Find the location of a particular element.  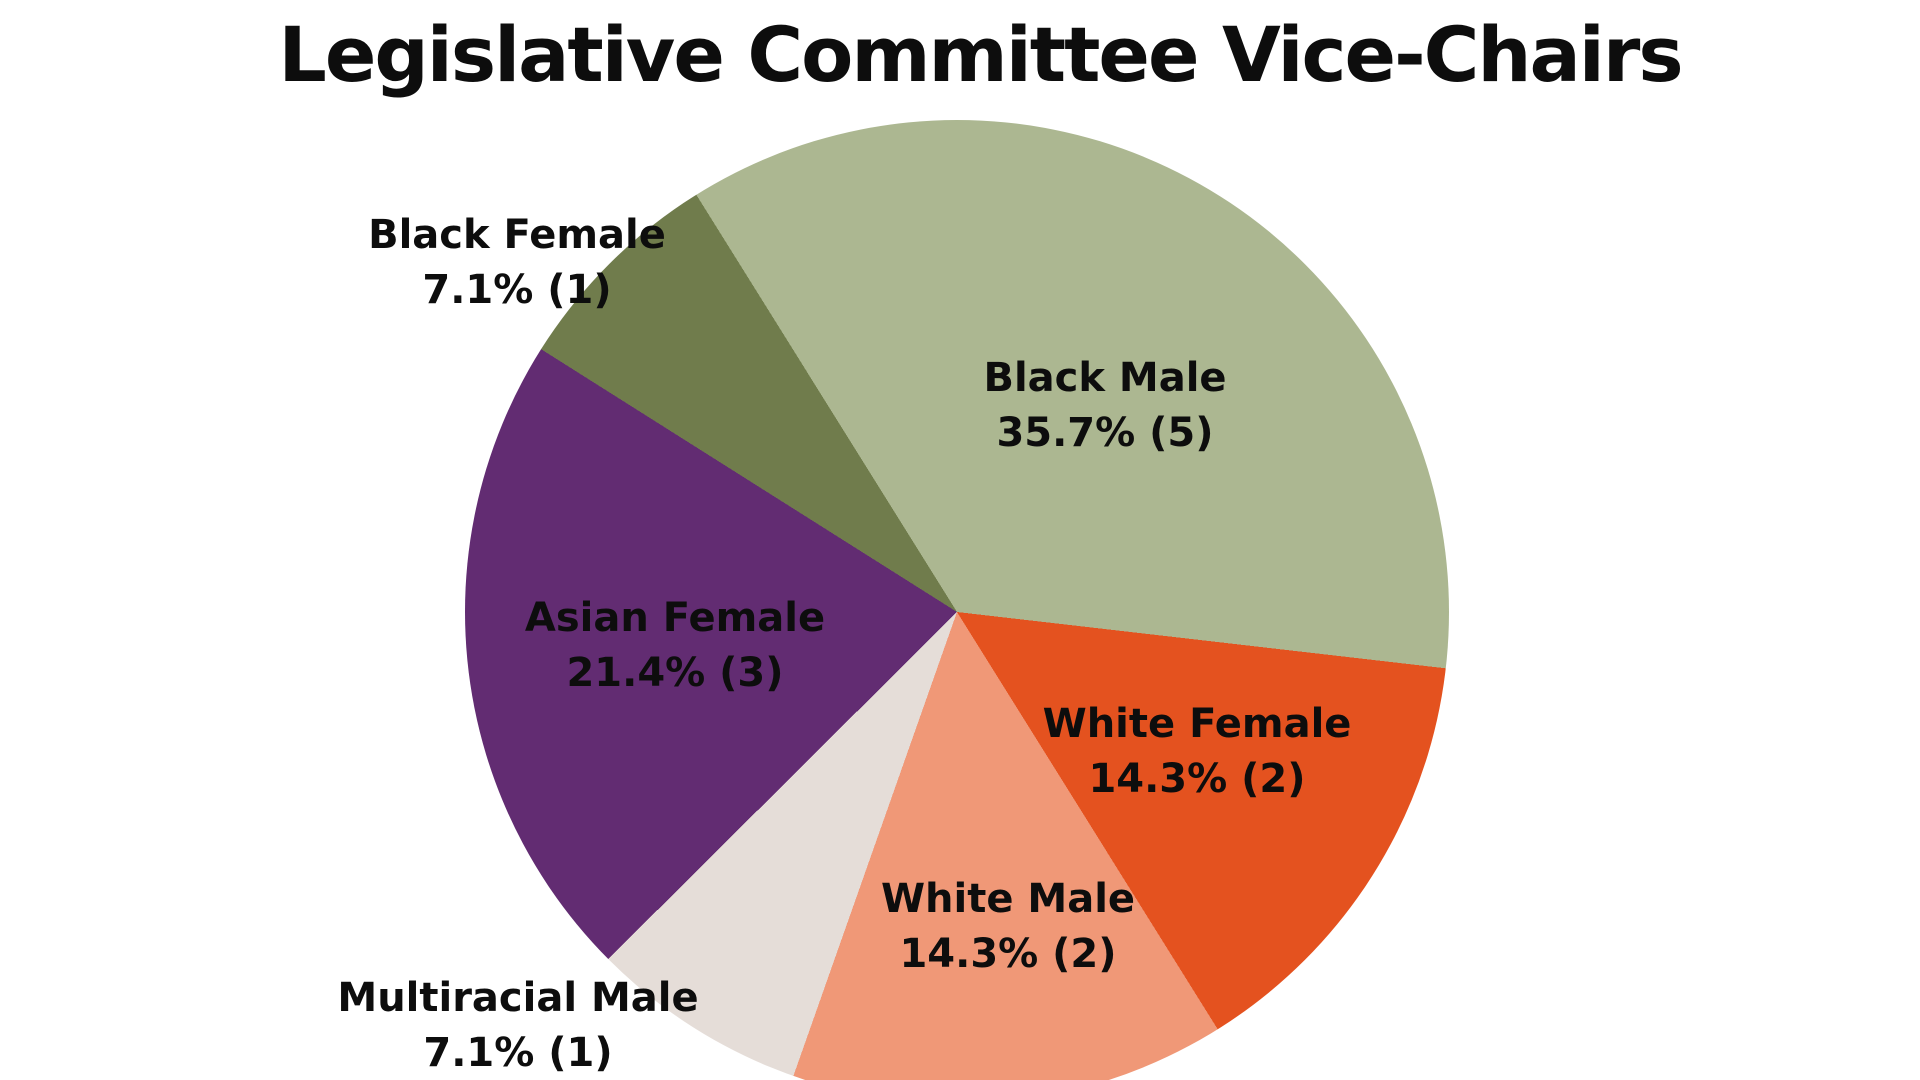

slice-name: White Female is located at coordinates (1197, 724).